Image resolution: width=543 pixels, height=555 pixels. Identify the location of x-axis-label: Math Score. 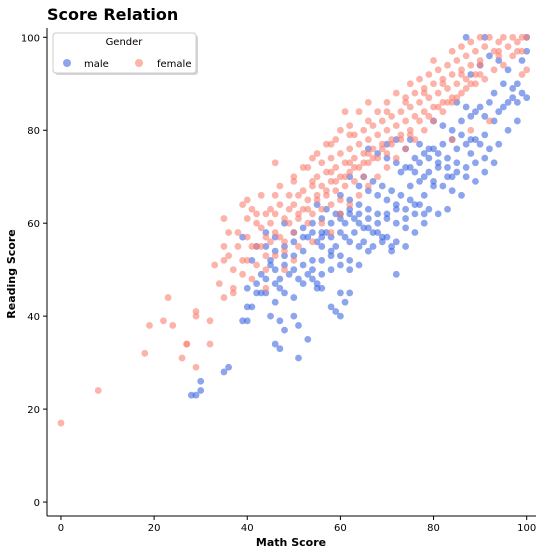
(291, 542).